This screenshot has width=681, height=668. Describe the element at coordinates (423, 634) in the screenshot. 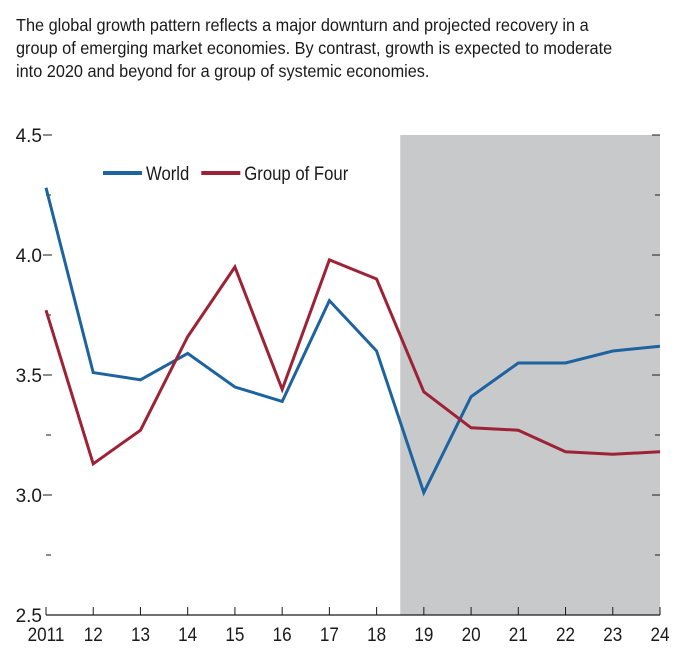

I see `x-tick-label: 19` at that location.